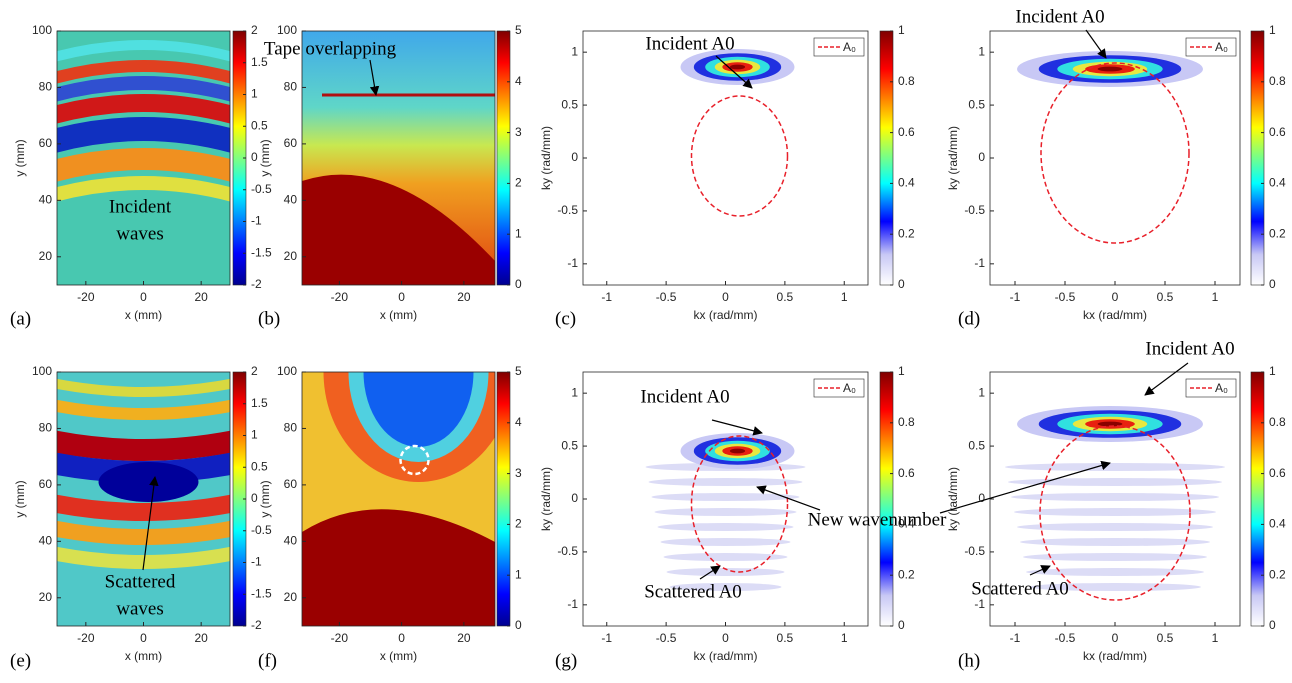 The height and width of the screenshot is (683, 1292). What do you see at coordinates (1015, 297) in the screenshot?
I see `x-tick-label: -1` at bounding box center [1015, 297].